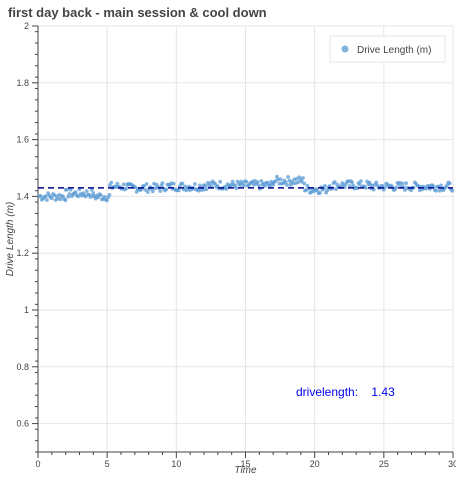 Image resolution: width=456 pixels, height=480 pixels. I want to click on x-tick-label: 20, so click(315, 464).